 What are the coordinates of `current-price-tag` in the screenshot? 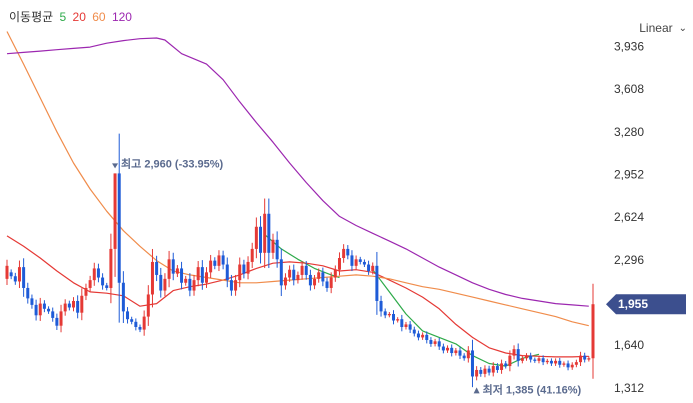 It's located at (646, 304).